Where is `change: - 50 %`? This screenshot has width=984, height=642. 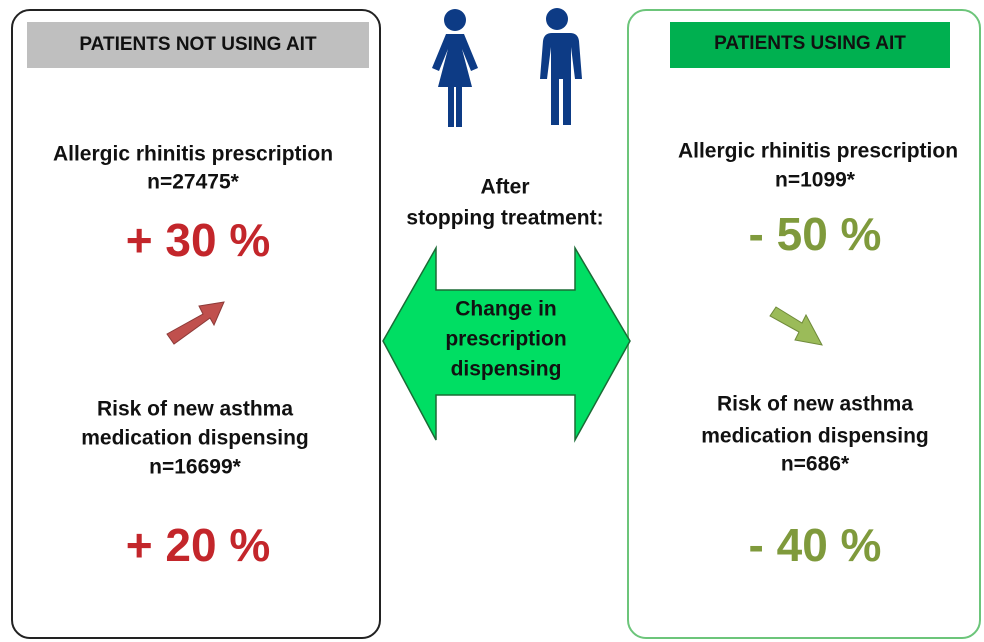
change: - 50 % is located at coordinates (815, 234).